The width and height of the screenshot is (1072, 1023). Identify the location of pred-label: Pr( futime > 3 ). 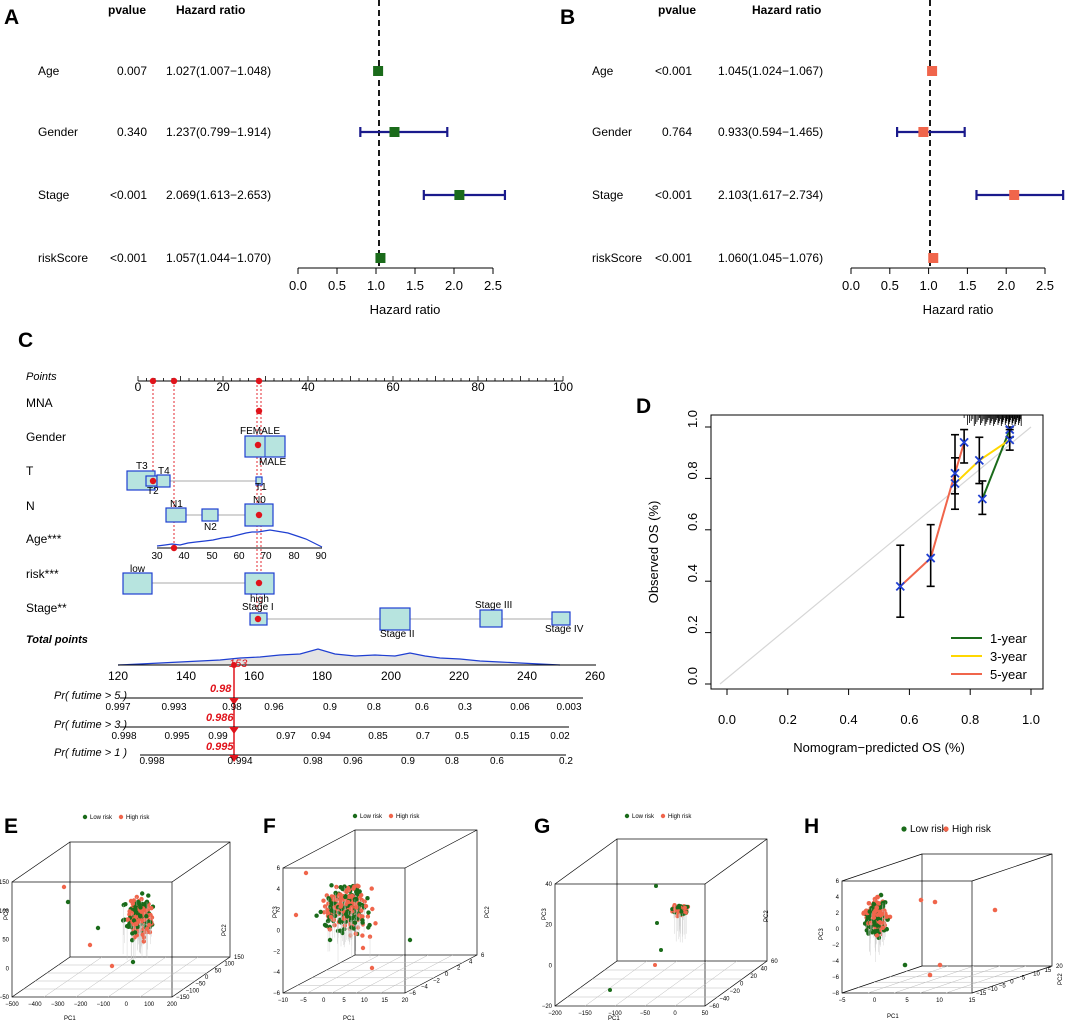
(90, 725).